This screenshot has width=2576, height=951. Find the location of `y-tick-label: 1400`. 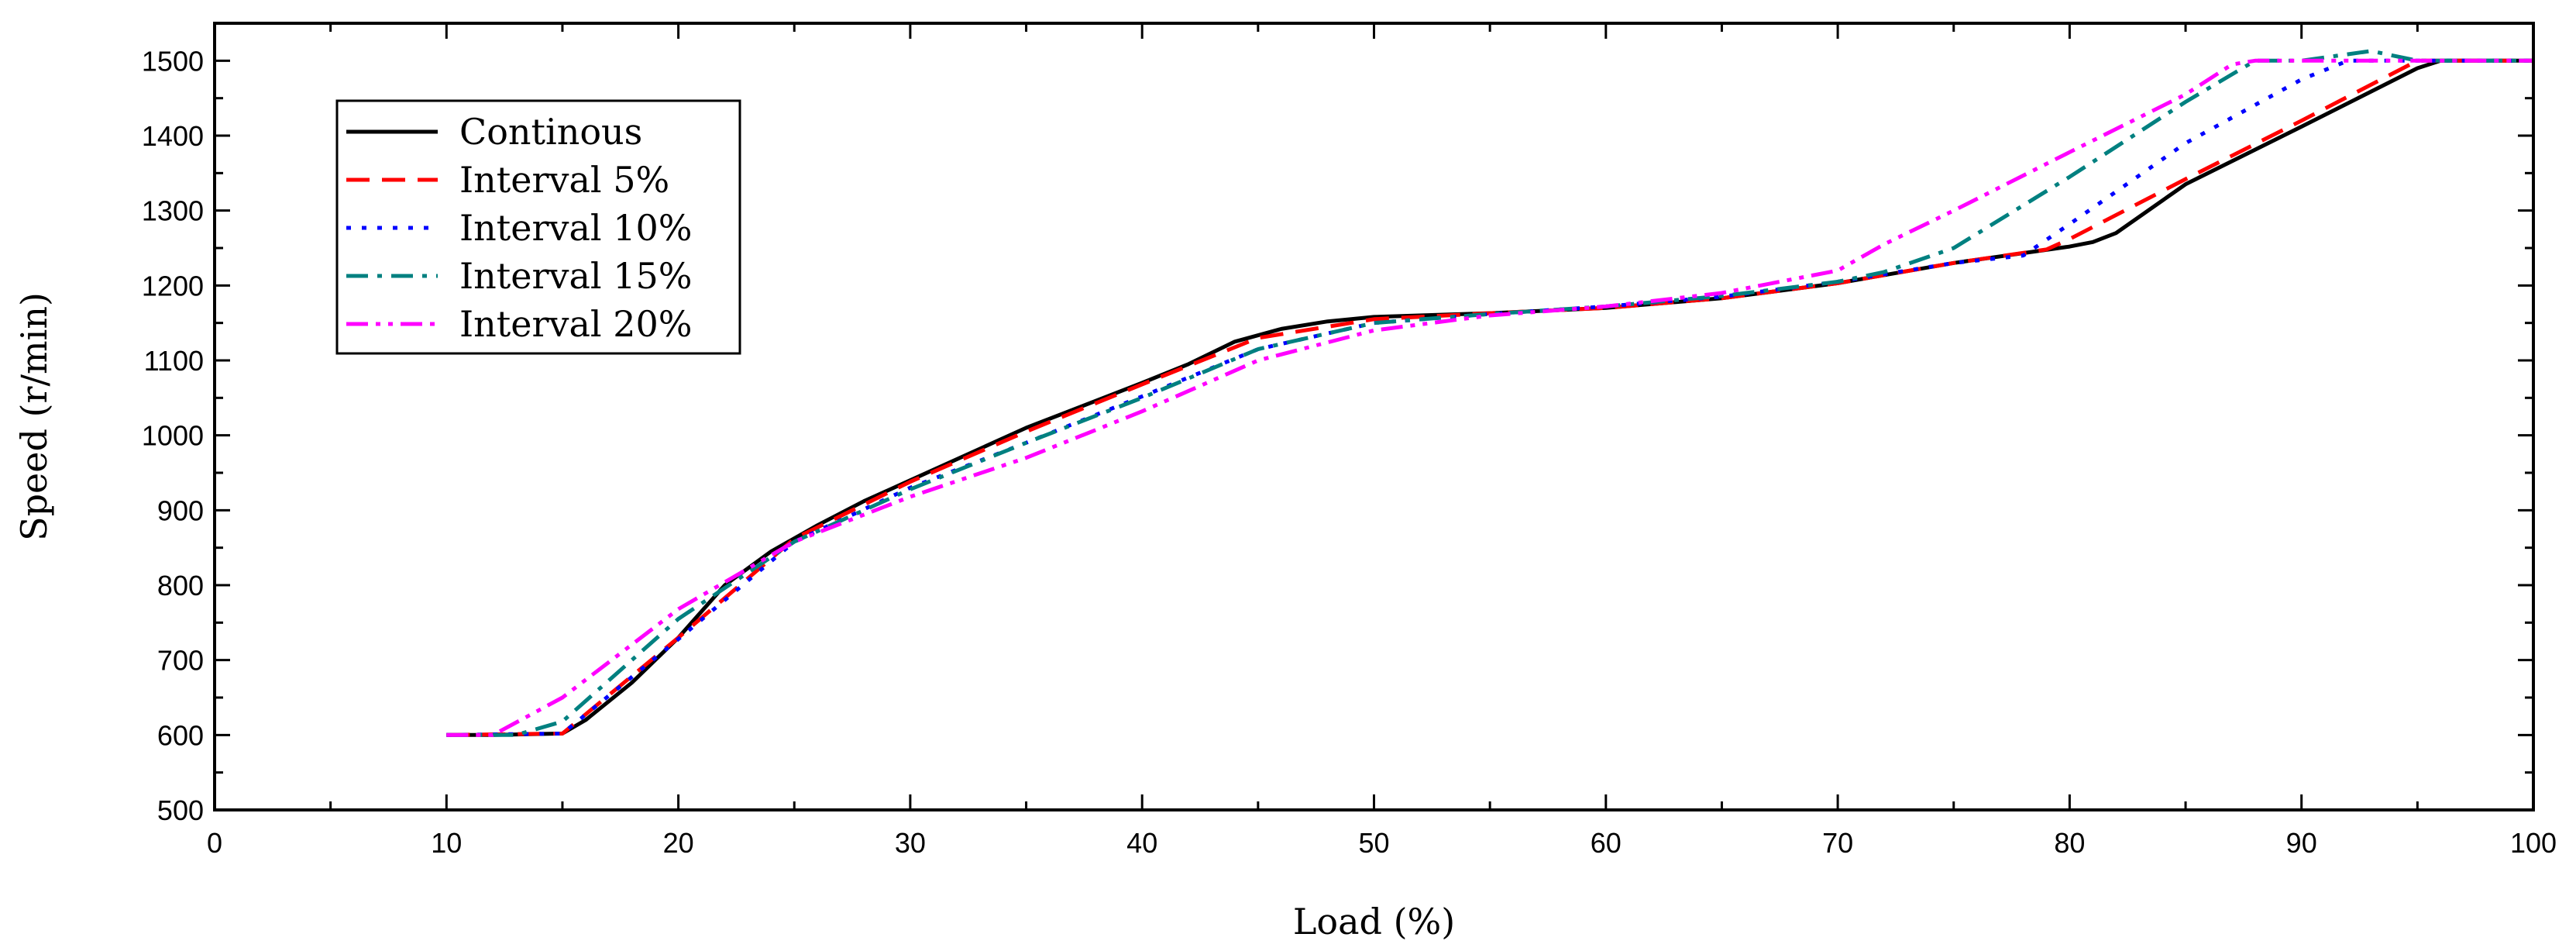

y-tick-label: 1400 is located at coordinates (173, 136).